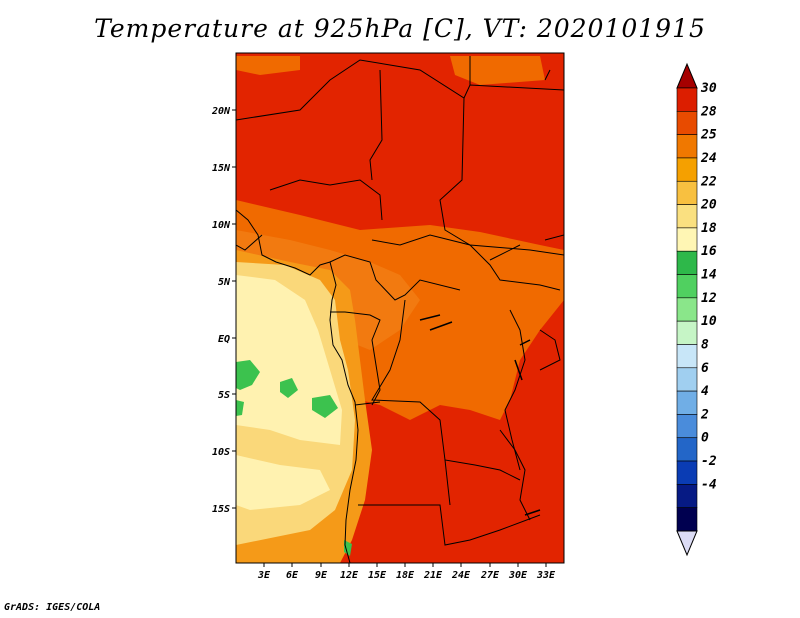 Image resolution: width=800 pixels, height=618 pixels. What do you see at coordinates (264, 575) in the screenshot?
I see `lon-label: 3E` at bounding box center [264, 575].